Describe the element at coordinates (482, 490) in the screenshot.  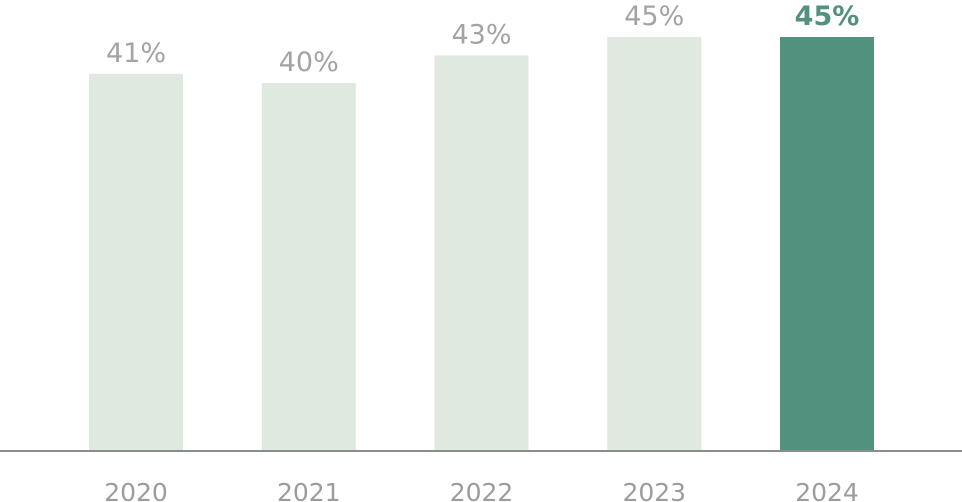
I see `x-tick-label-2022: 2022` at that location.